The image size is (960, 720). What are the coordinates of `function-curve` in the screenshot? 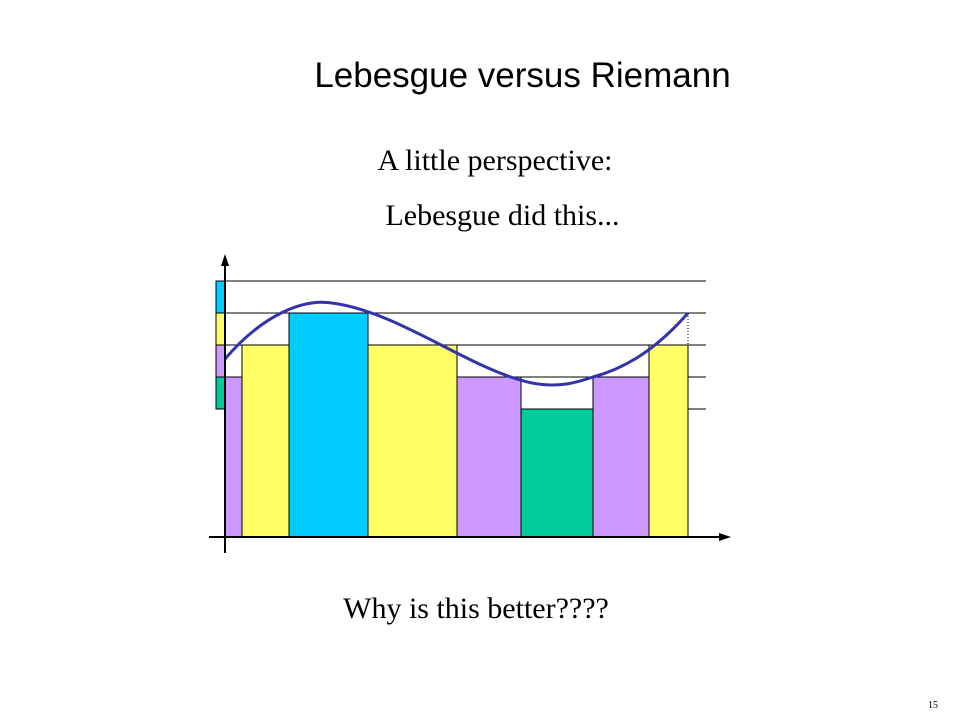 It's located at (456, 343).